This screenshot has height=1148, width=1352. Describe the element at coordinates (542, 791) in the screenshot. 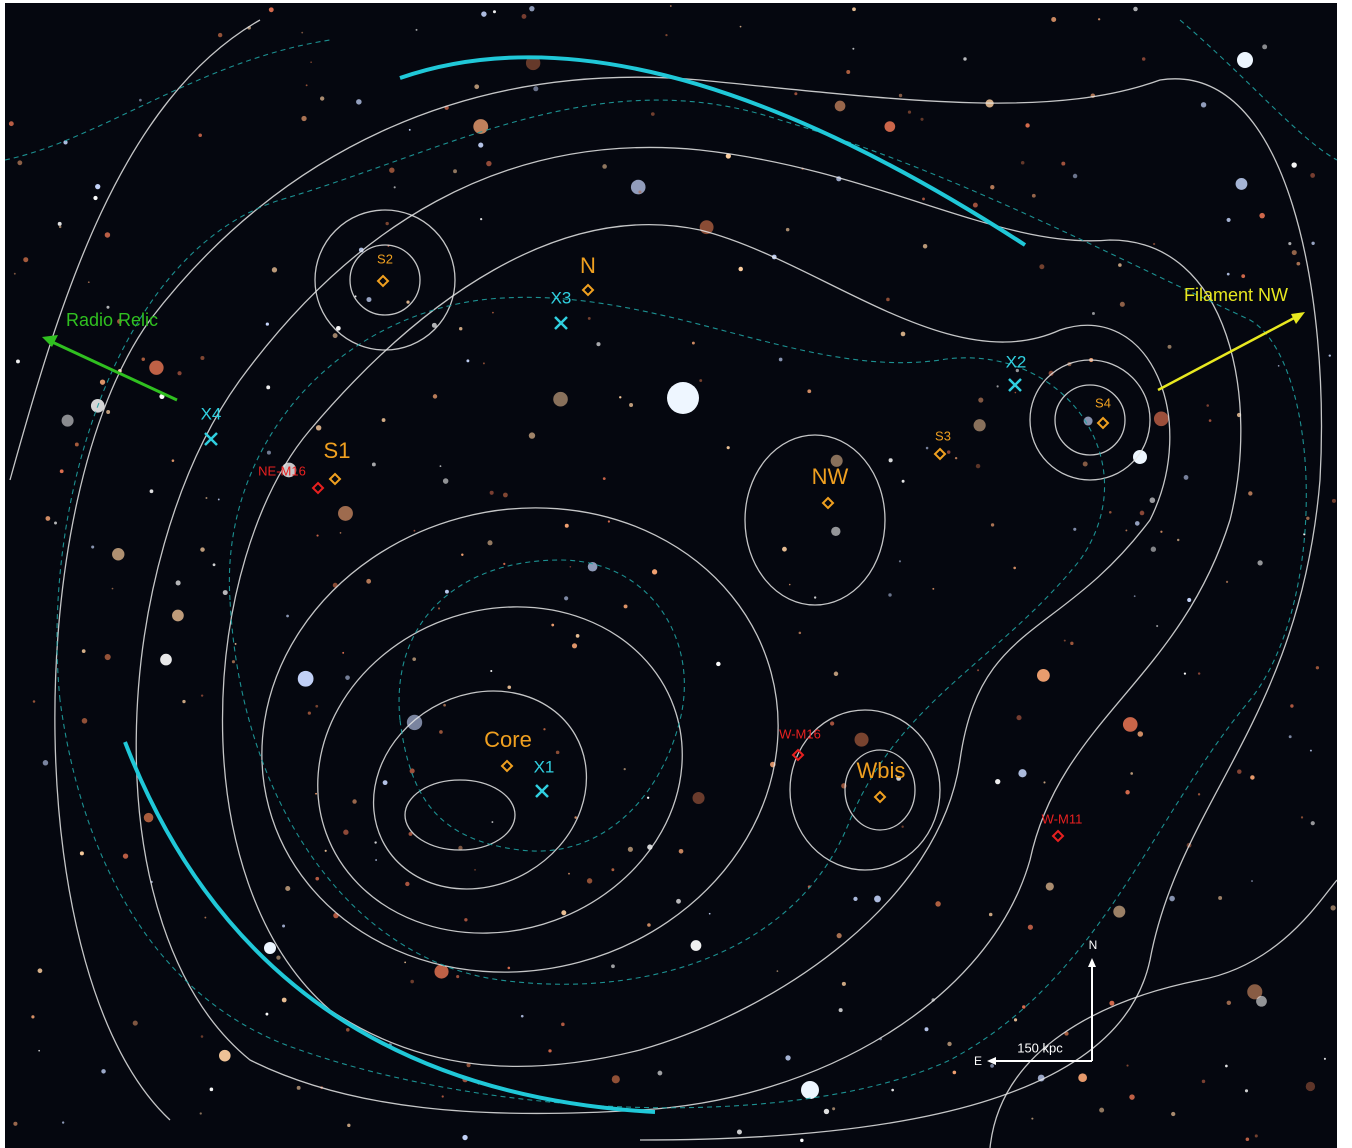

I see `xray-cross` at that location.